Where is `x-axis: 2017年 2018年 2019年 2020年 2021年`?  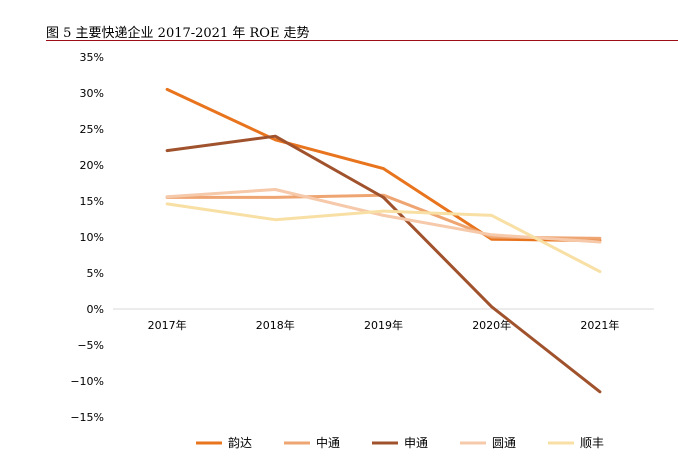 x-axis: 2017年 2018年 2019年 2020年 2021年 is located at coordinates (383, 320).